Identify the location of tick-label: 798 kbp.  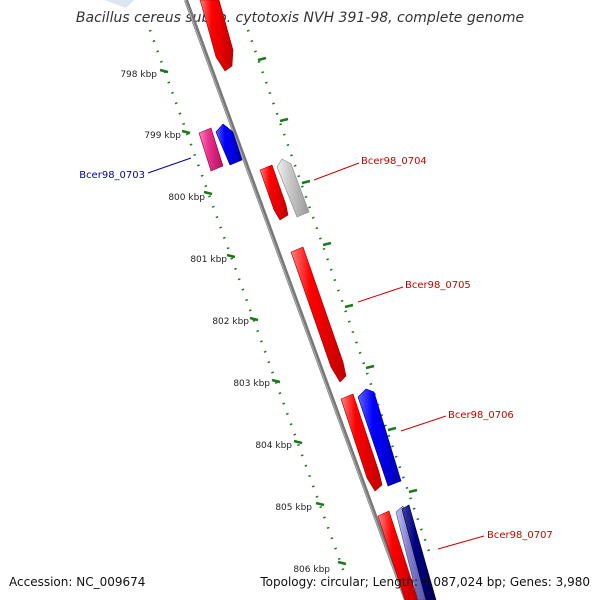
(138, 75).